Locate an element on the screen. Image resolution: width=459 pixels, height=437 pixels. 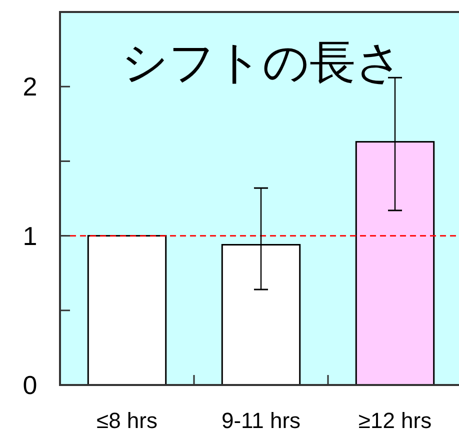
ytick-label: 1 is located at coordinates (30, 235).